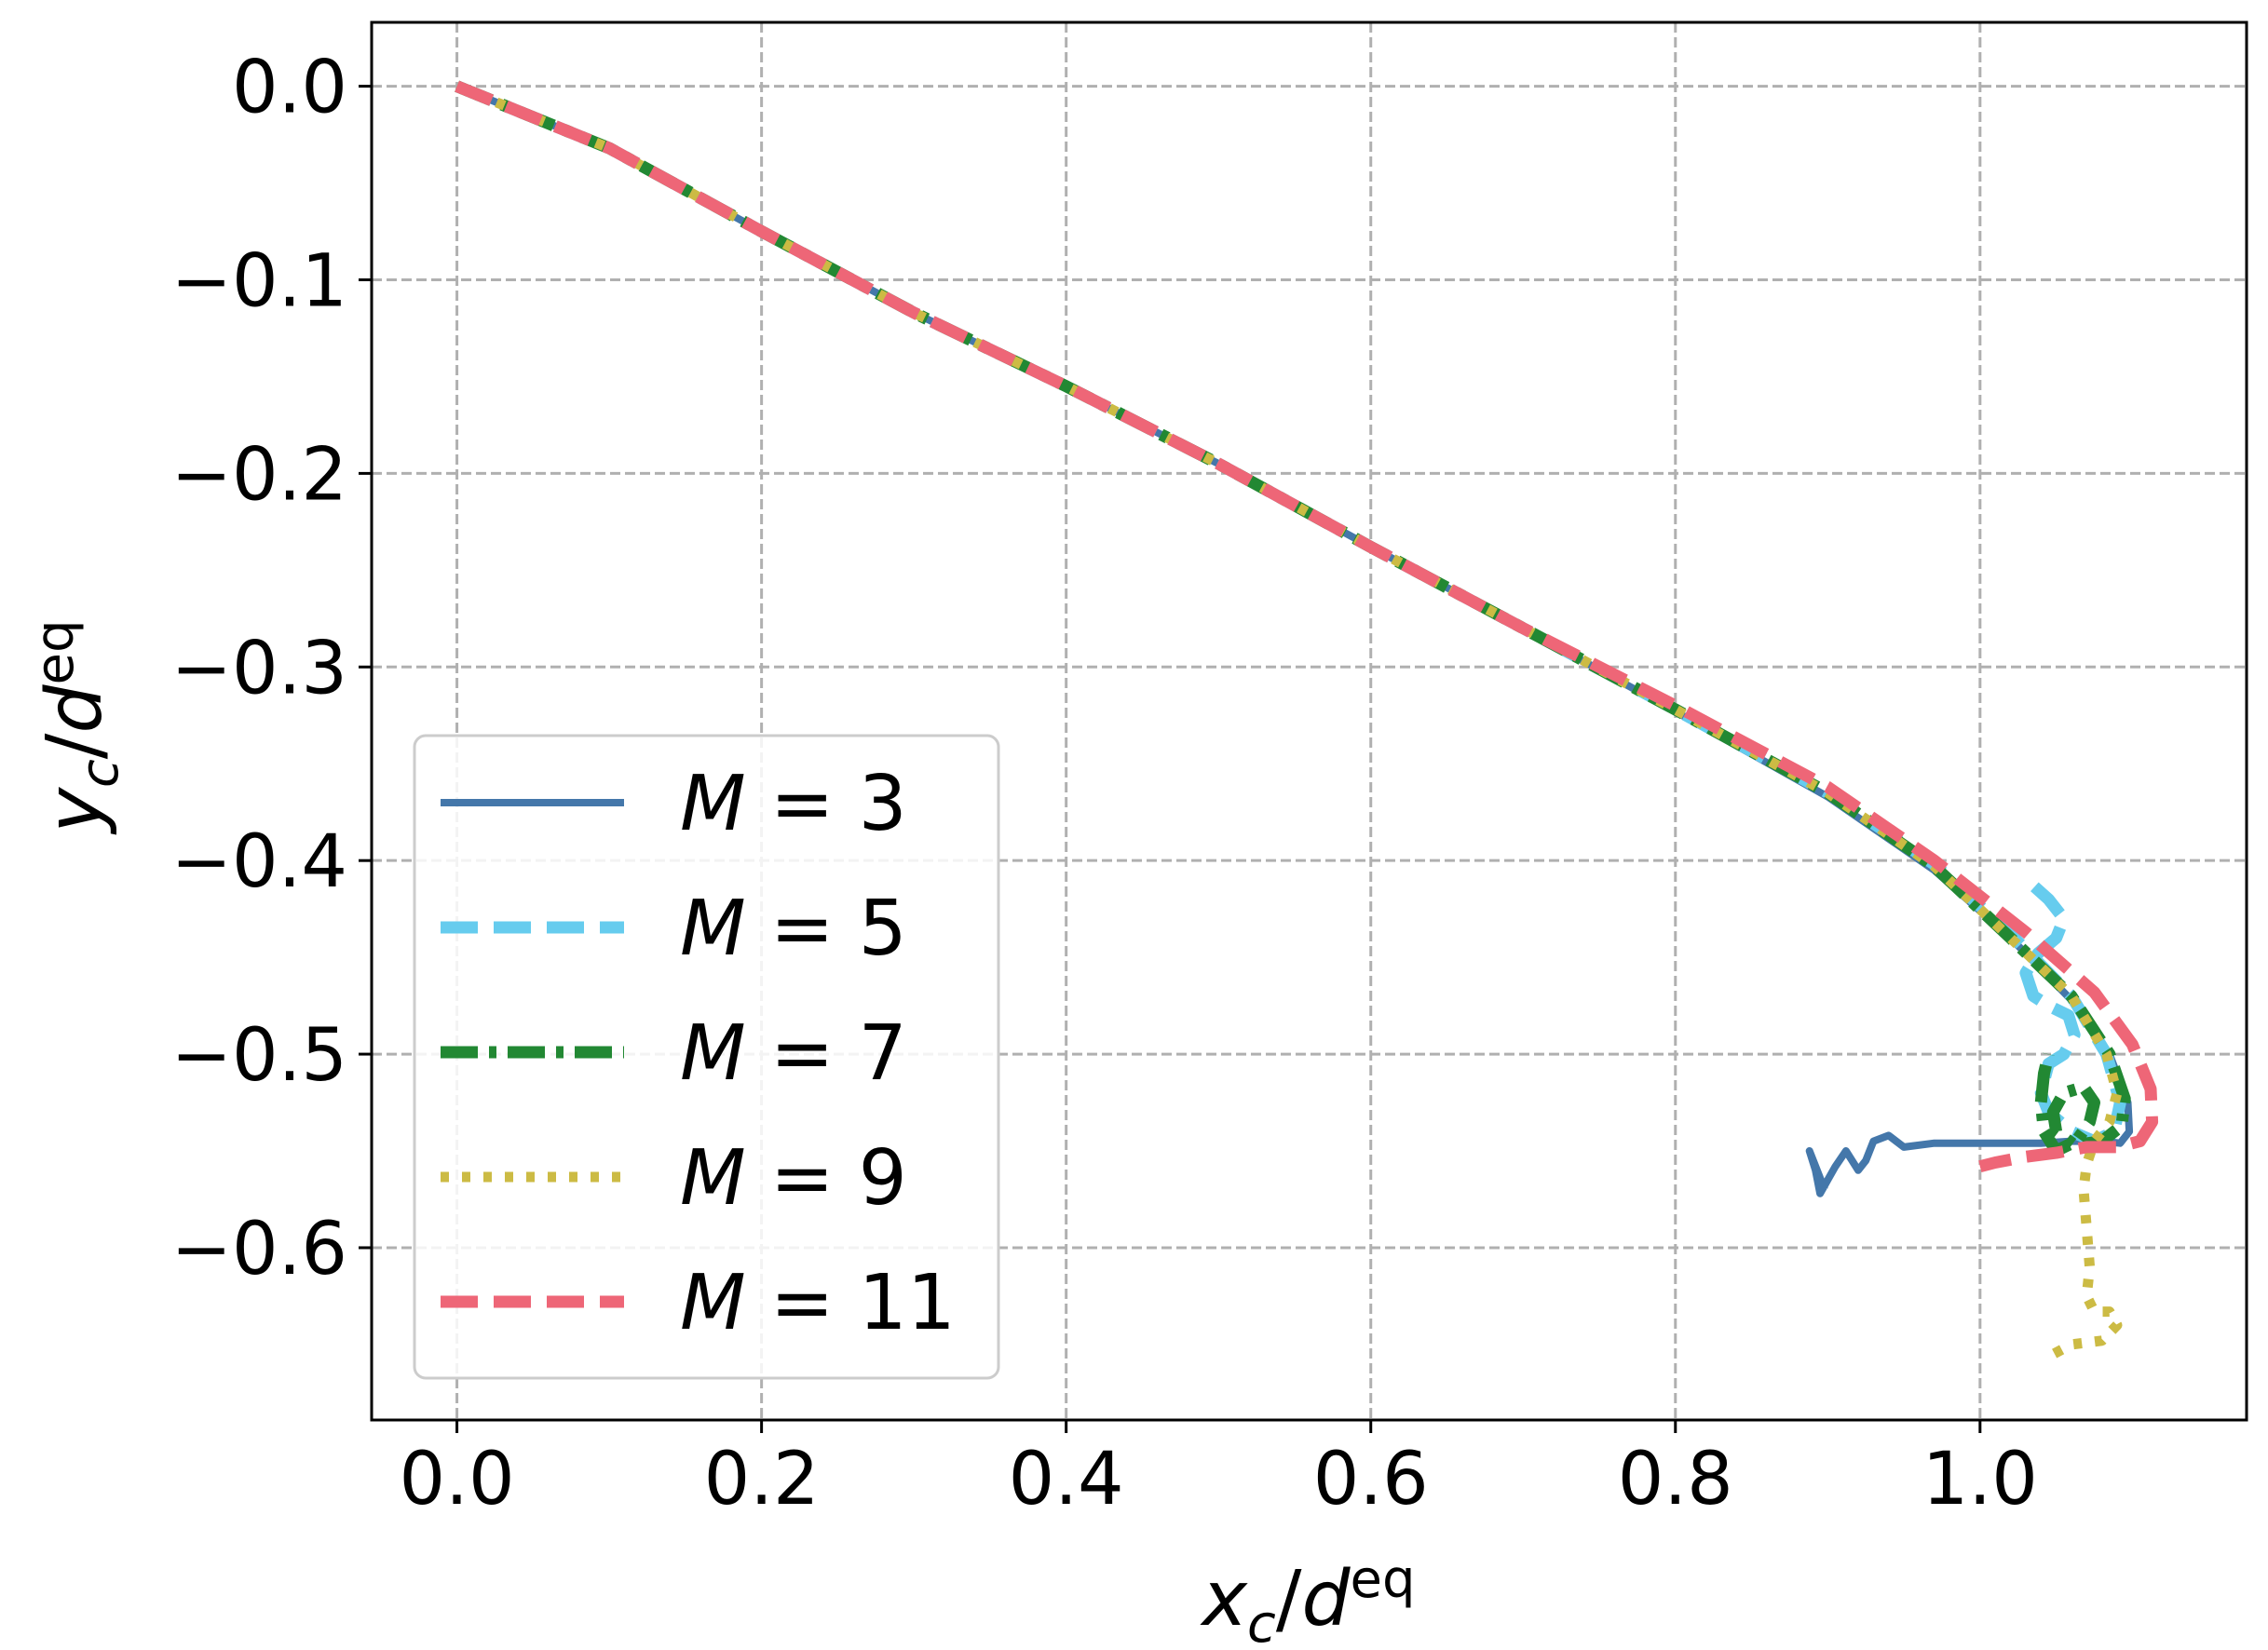  What do you see at coordinates (55, 652) in the screenshot?
I see `y-axis-label-sup: eq` at bounding box center [55, 652].